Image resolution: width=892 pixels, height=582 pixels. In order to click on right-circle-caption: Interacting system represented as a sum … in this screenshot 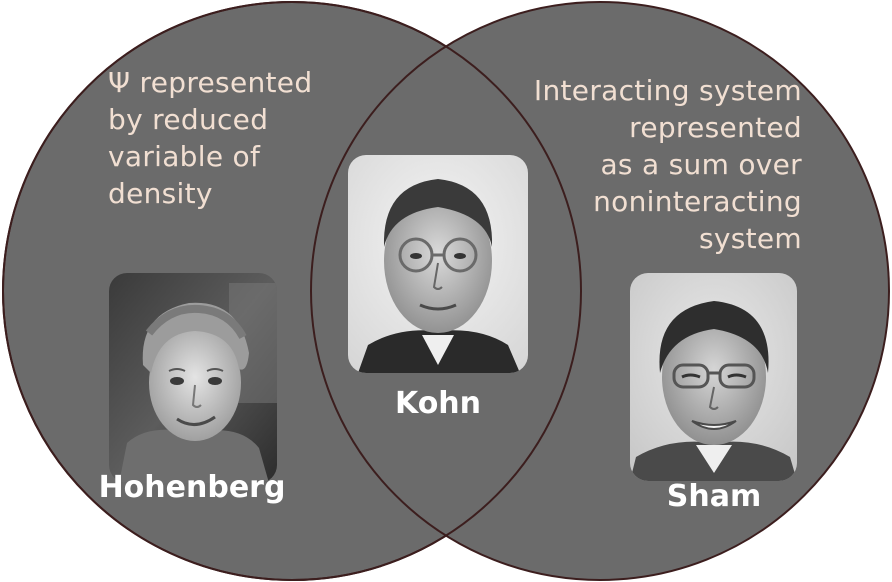, I will do `click(667, 164)`.